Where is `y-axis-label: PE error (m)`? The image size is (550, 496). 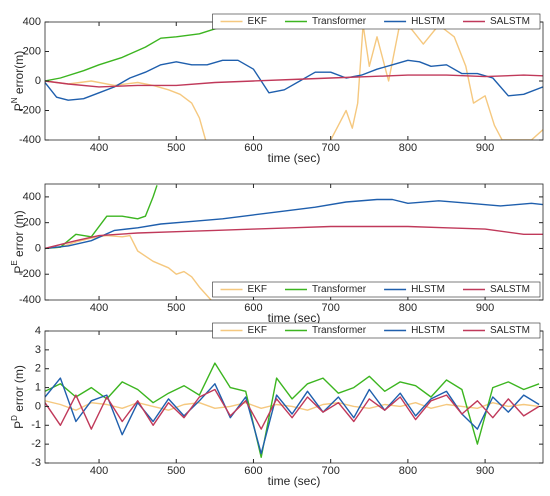 y-axis-label: PE error (m) is located at coordinates (18, 241).